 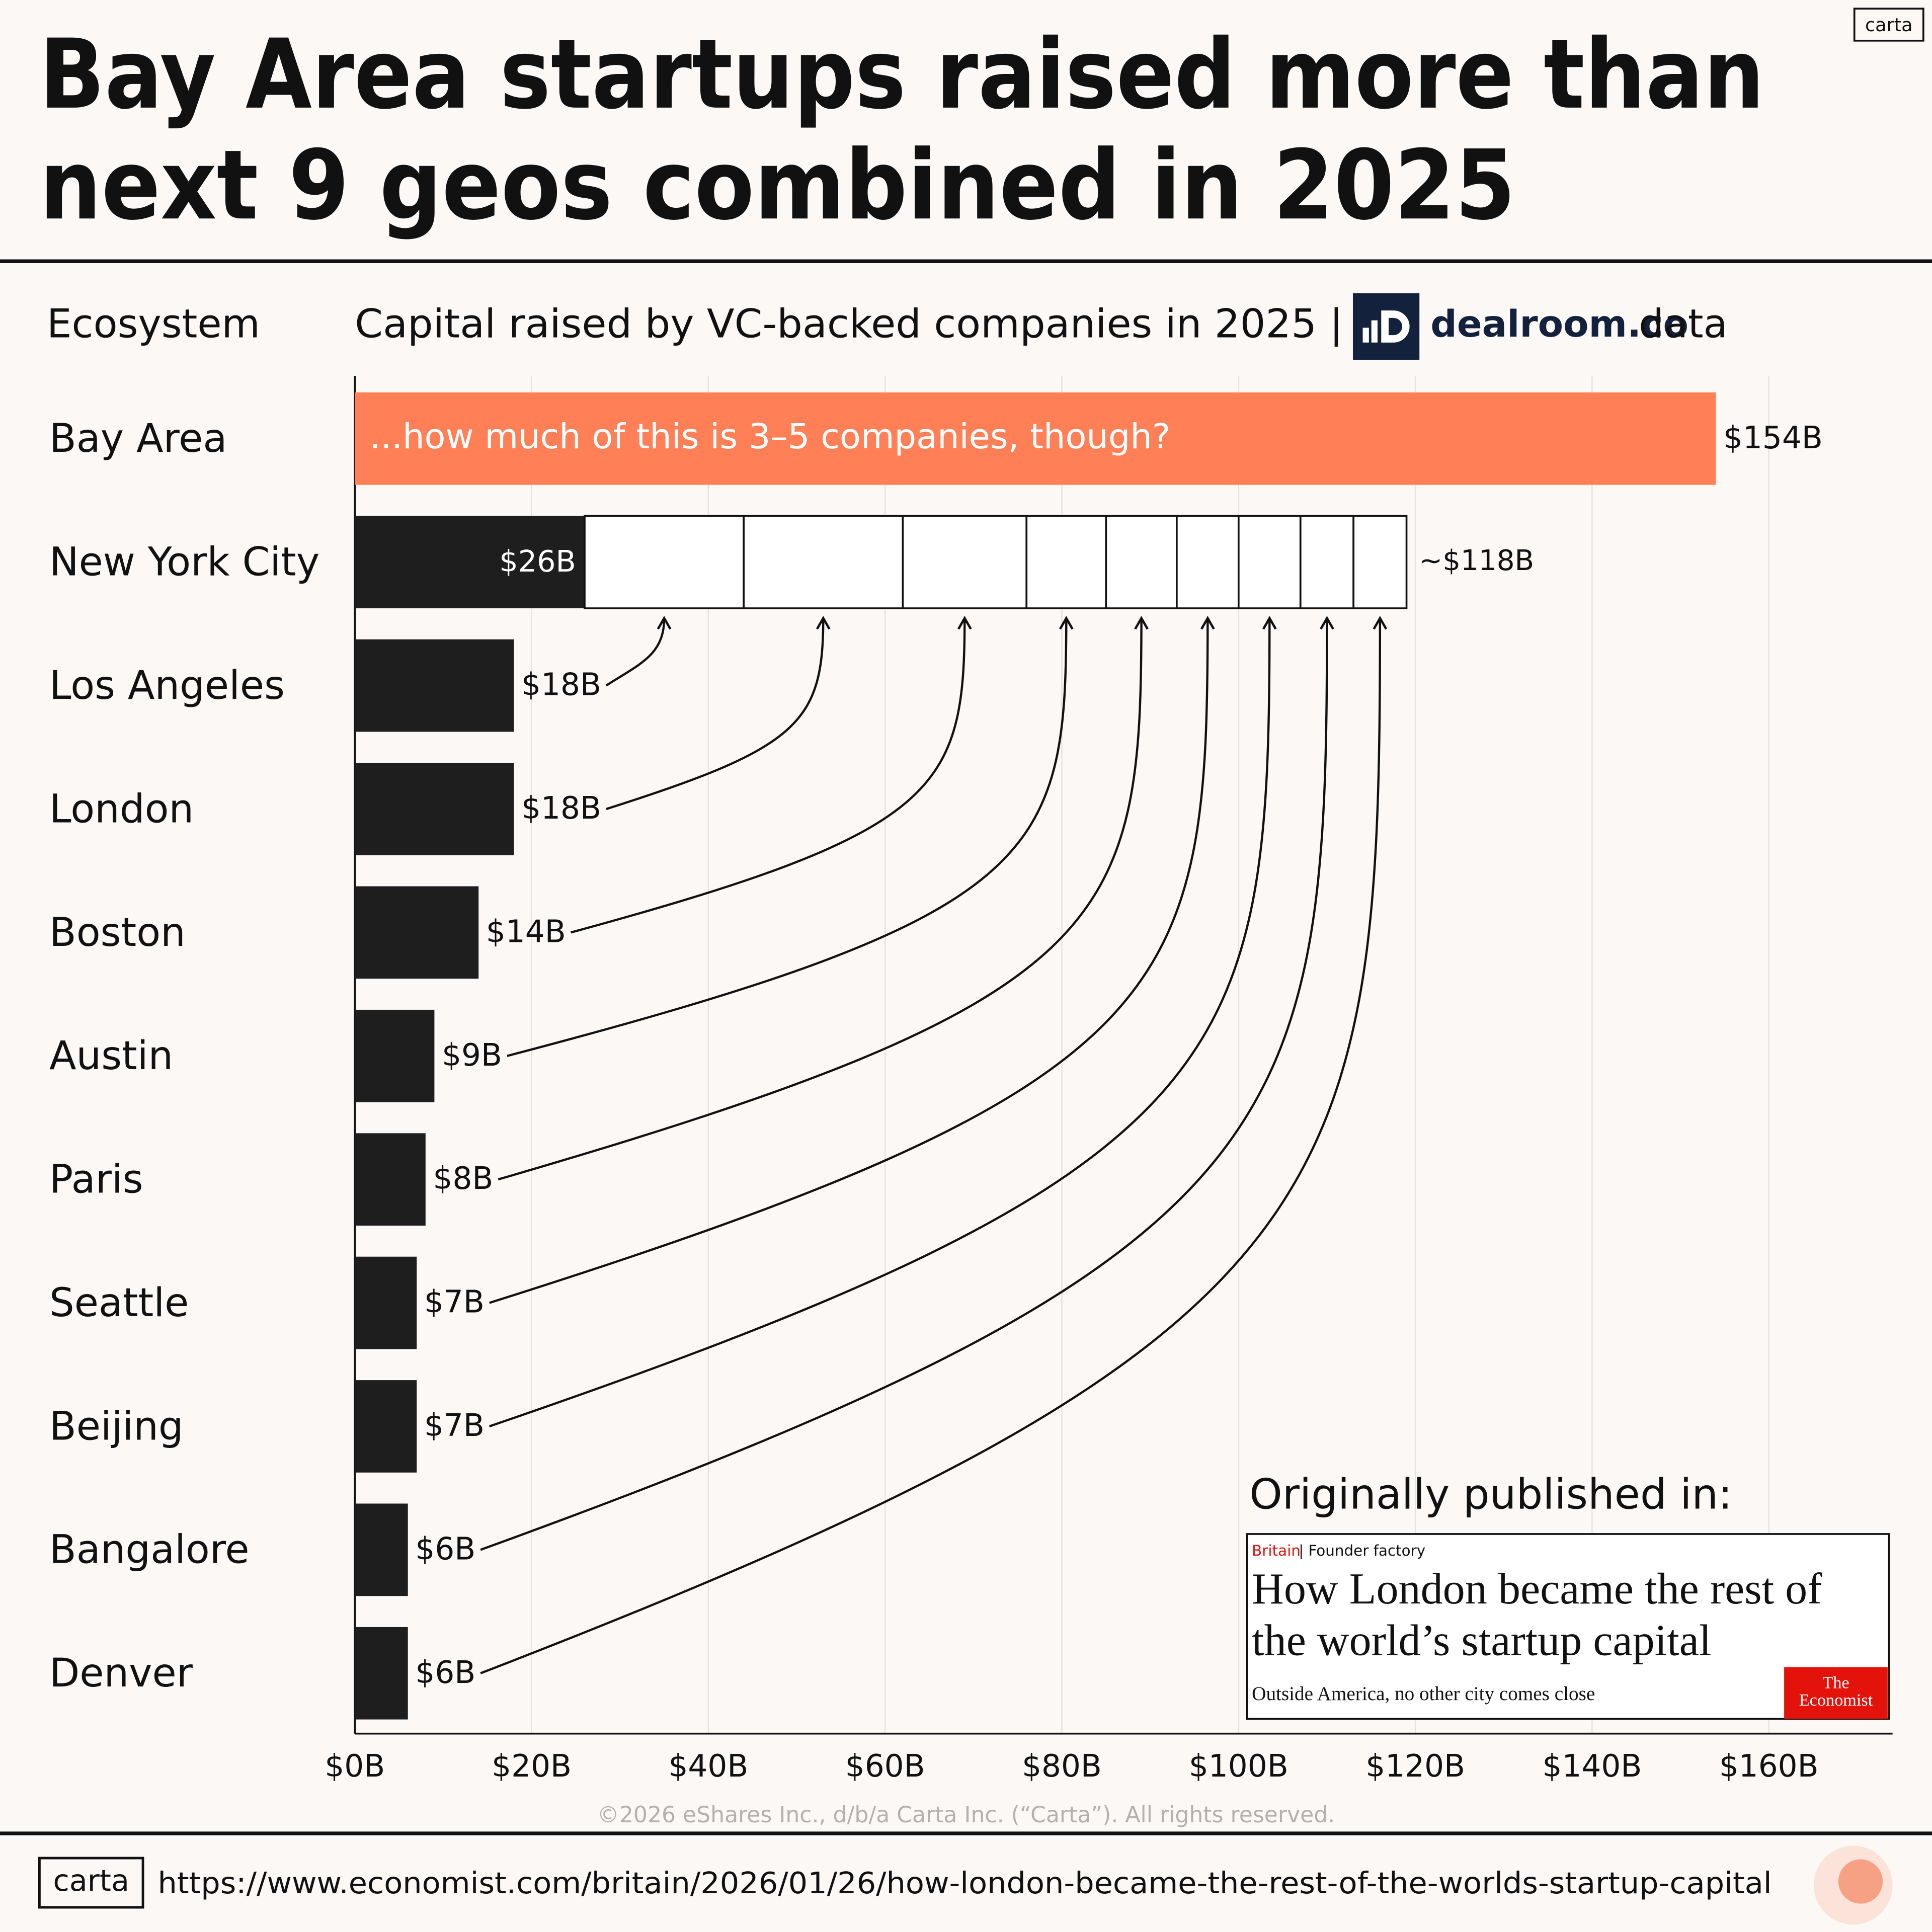 I want to click on article-headline: How London became the rest of, so click(x=1537, y=1589).